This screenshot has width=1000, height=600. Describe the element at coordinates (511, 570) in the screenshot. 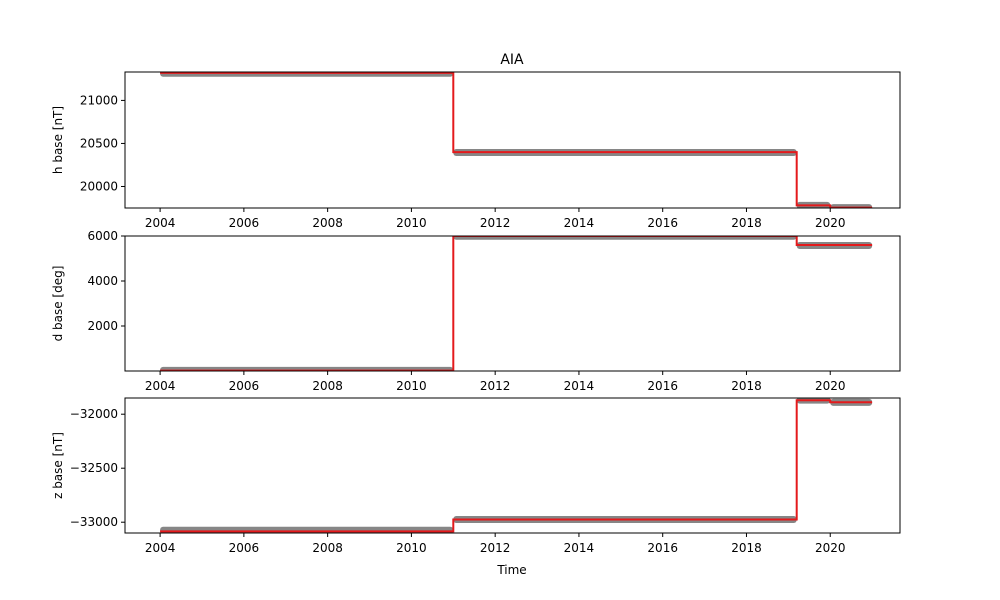

I see `x-axis-label: Time` at that location.